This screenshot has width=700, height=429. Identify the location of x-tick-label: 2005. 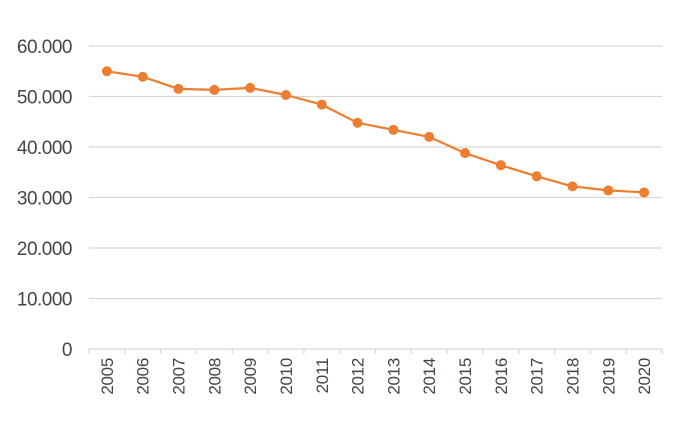
(107, 376).